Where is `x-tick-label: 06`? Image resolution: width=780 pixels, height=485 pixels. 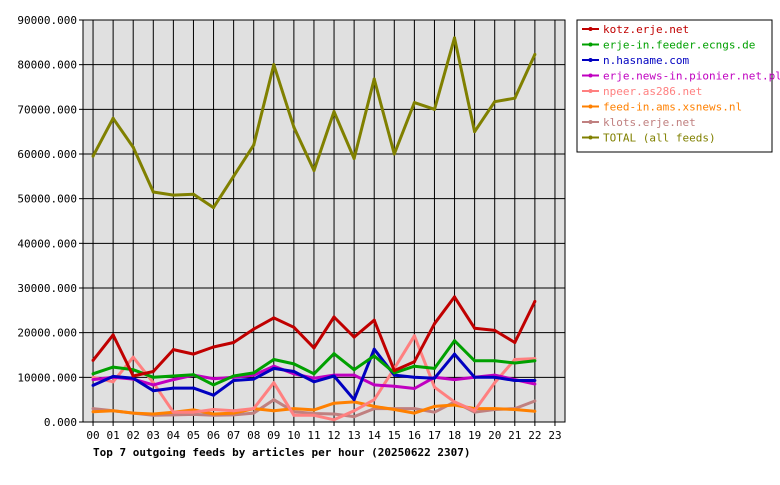
x-tick-label: 06 is located at coordinates (213, 435).